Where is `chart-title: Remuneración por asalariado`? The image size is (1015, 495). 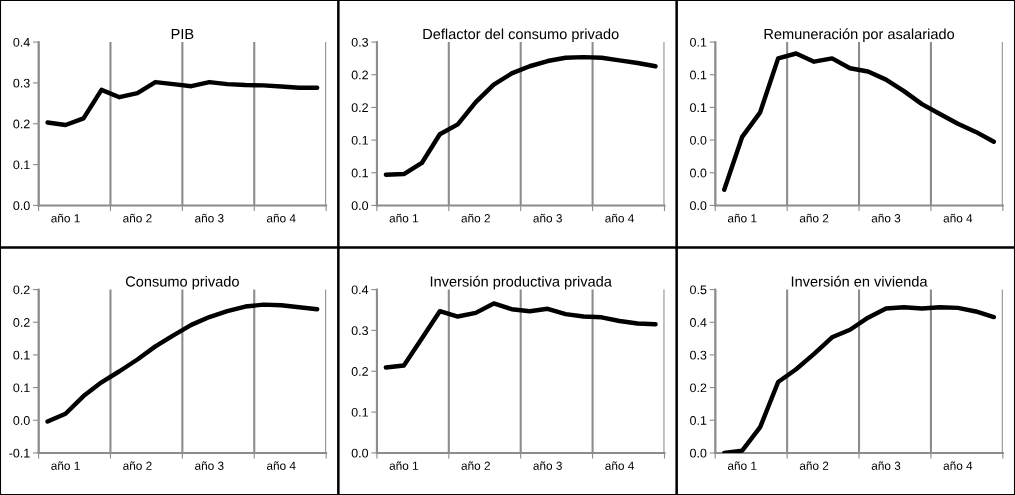 chart-title: Remuneración por asalariado is located at coordinates (859, 35).